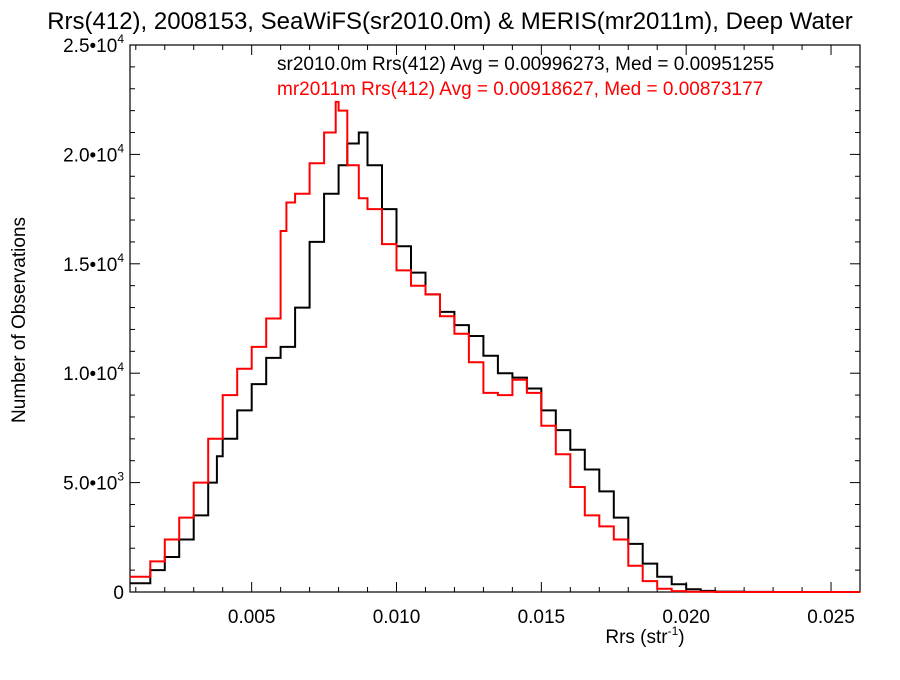 Image resolution: width=900 pixels, height=680 pixels. What do you see at coordinates (118, 593) in the screenshot?
I see `y-tick-label: 0` at bounding box center [118, 593].